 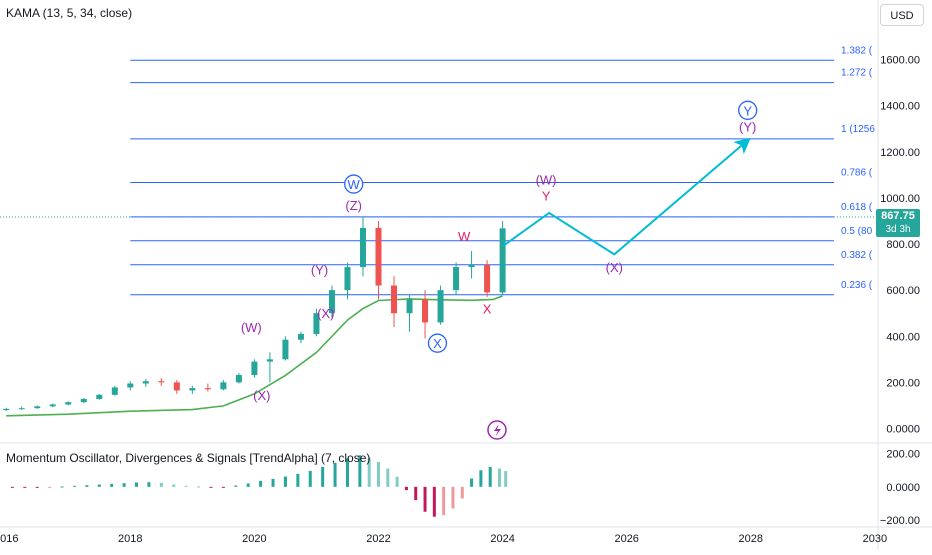 I want to click on time-axis: 2016 2018 2020 2022 2024 2026 2028 2030, so click(x=443, y=539).